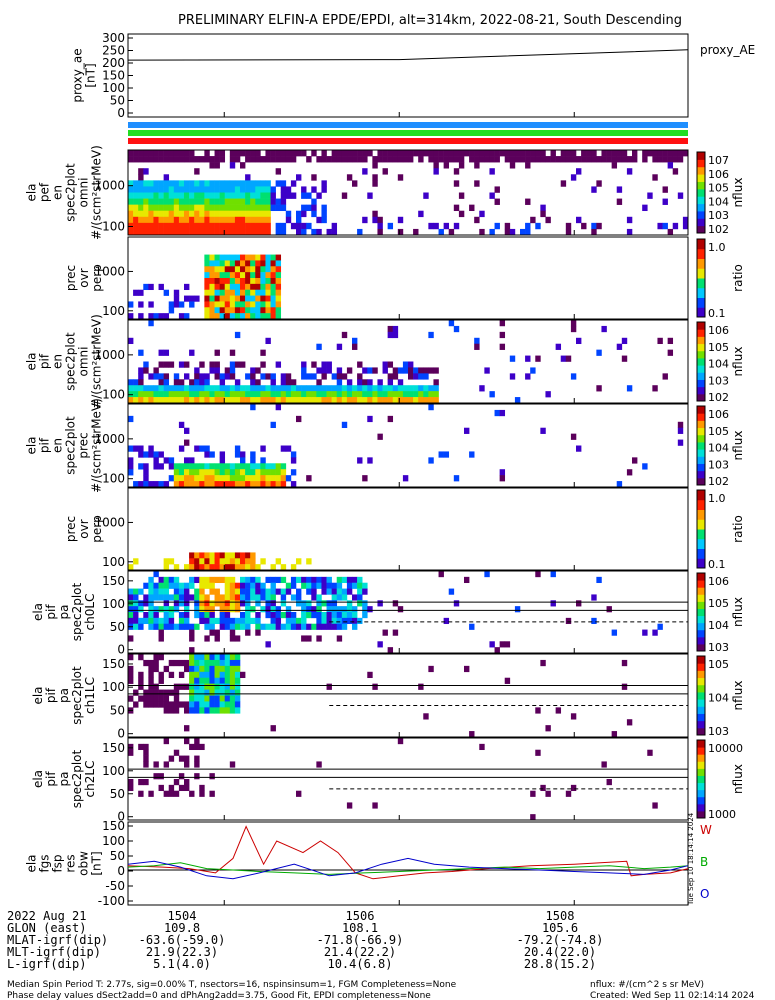 This screenshot has width=775, height=1000. What do you see at coordinates (718, 731) in the screenshot?
I see `colorbar-tick-label: 103` at bounding box center [718, 731].